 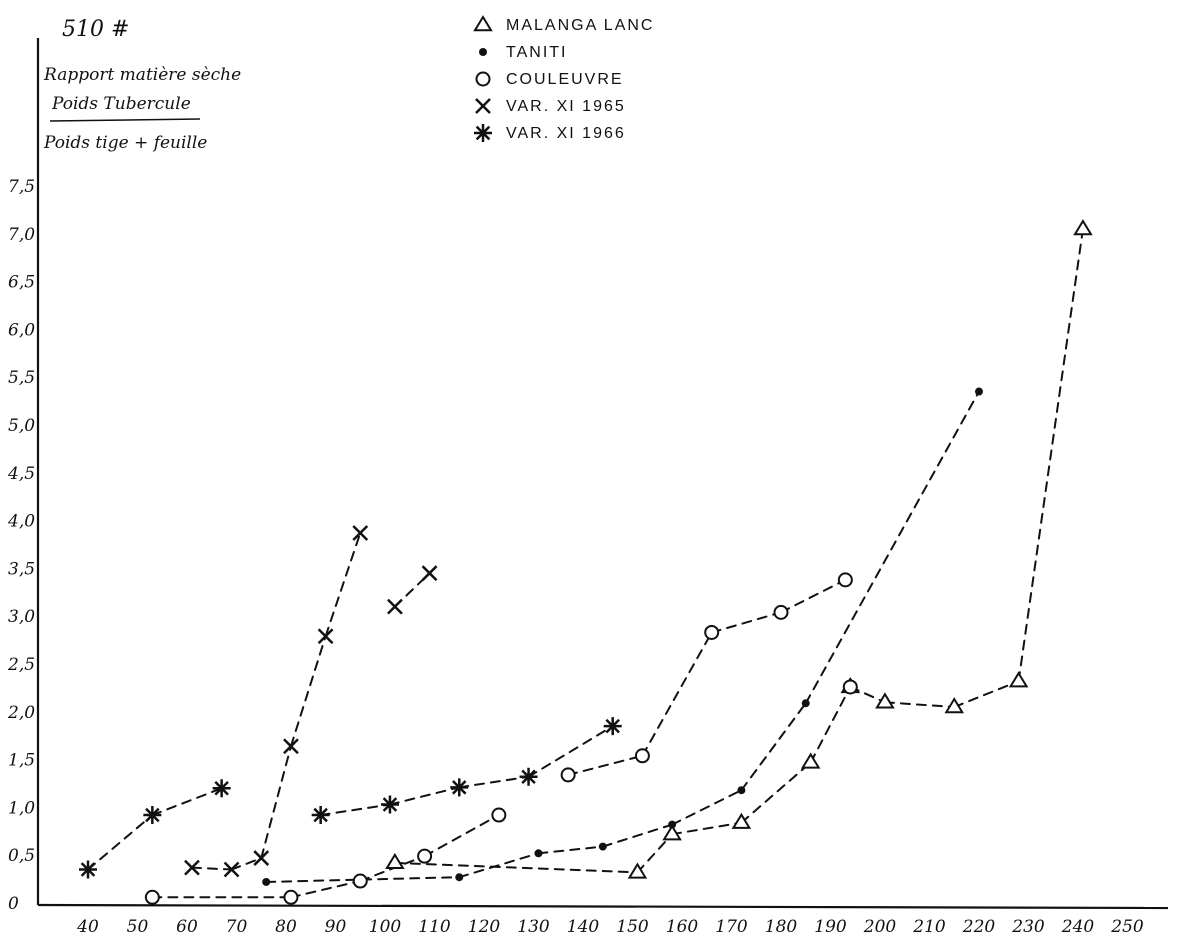 I want to click on legend-marker-triangle-shape, so click(x=483, y=23).